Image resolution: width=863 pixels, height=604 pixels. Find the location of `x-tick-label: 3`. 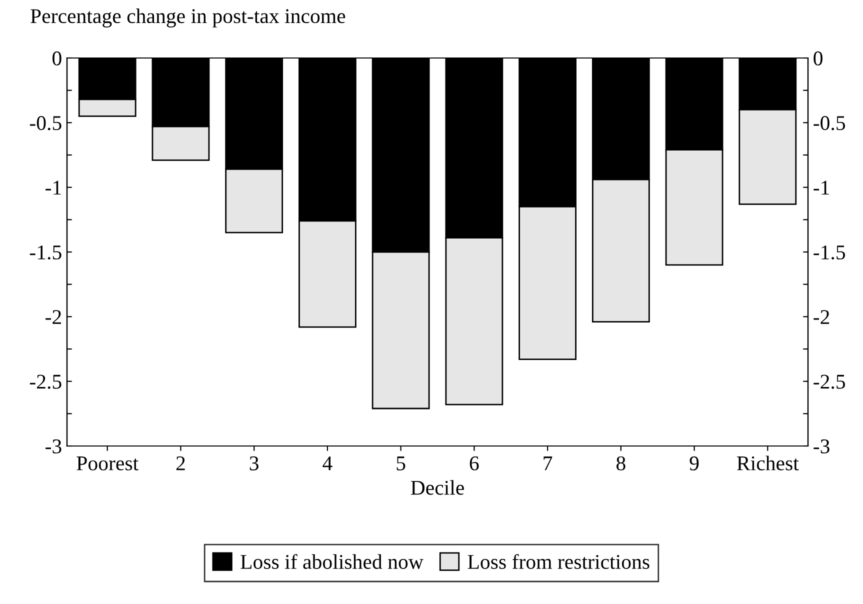

x-tick-label: 3 is located at coordinates (254, 463).